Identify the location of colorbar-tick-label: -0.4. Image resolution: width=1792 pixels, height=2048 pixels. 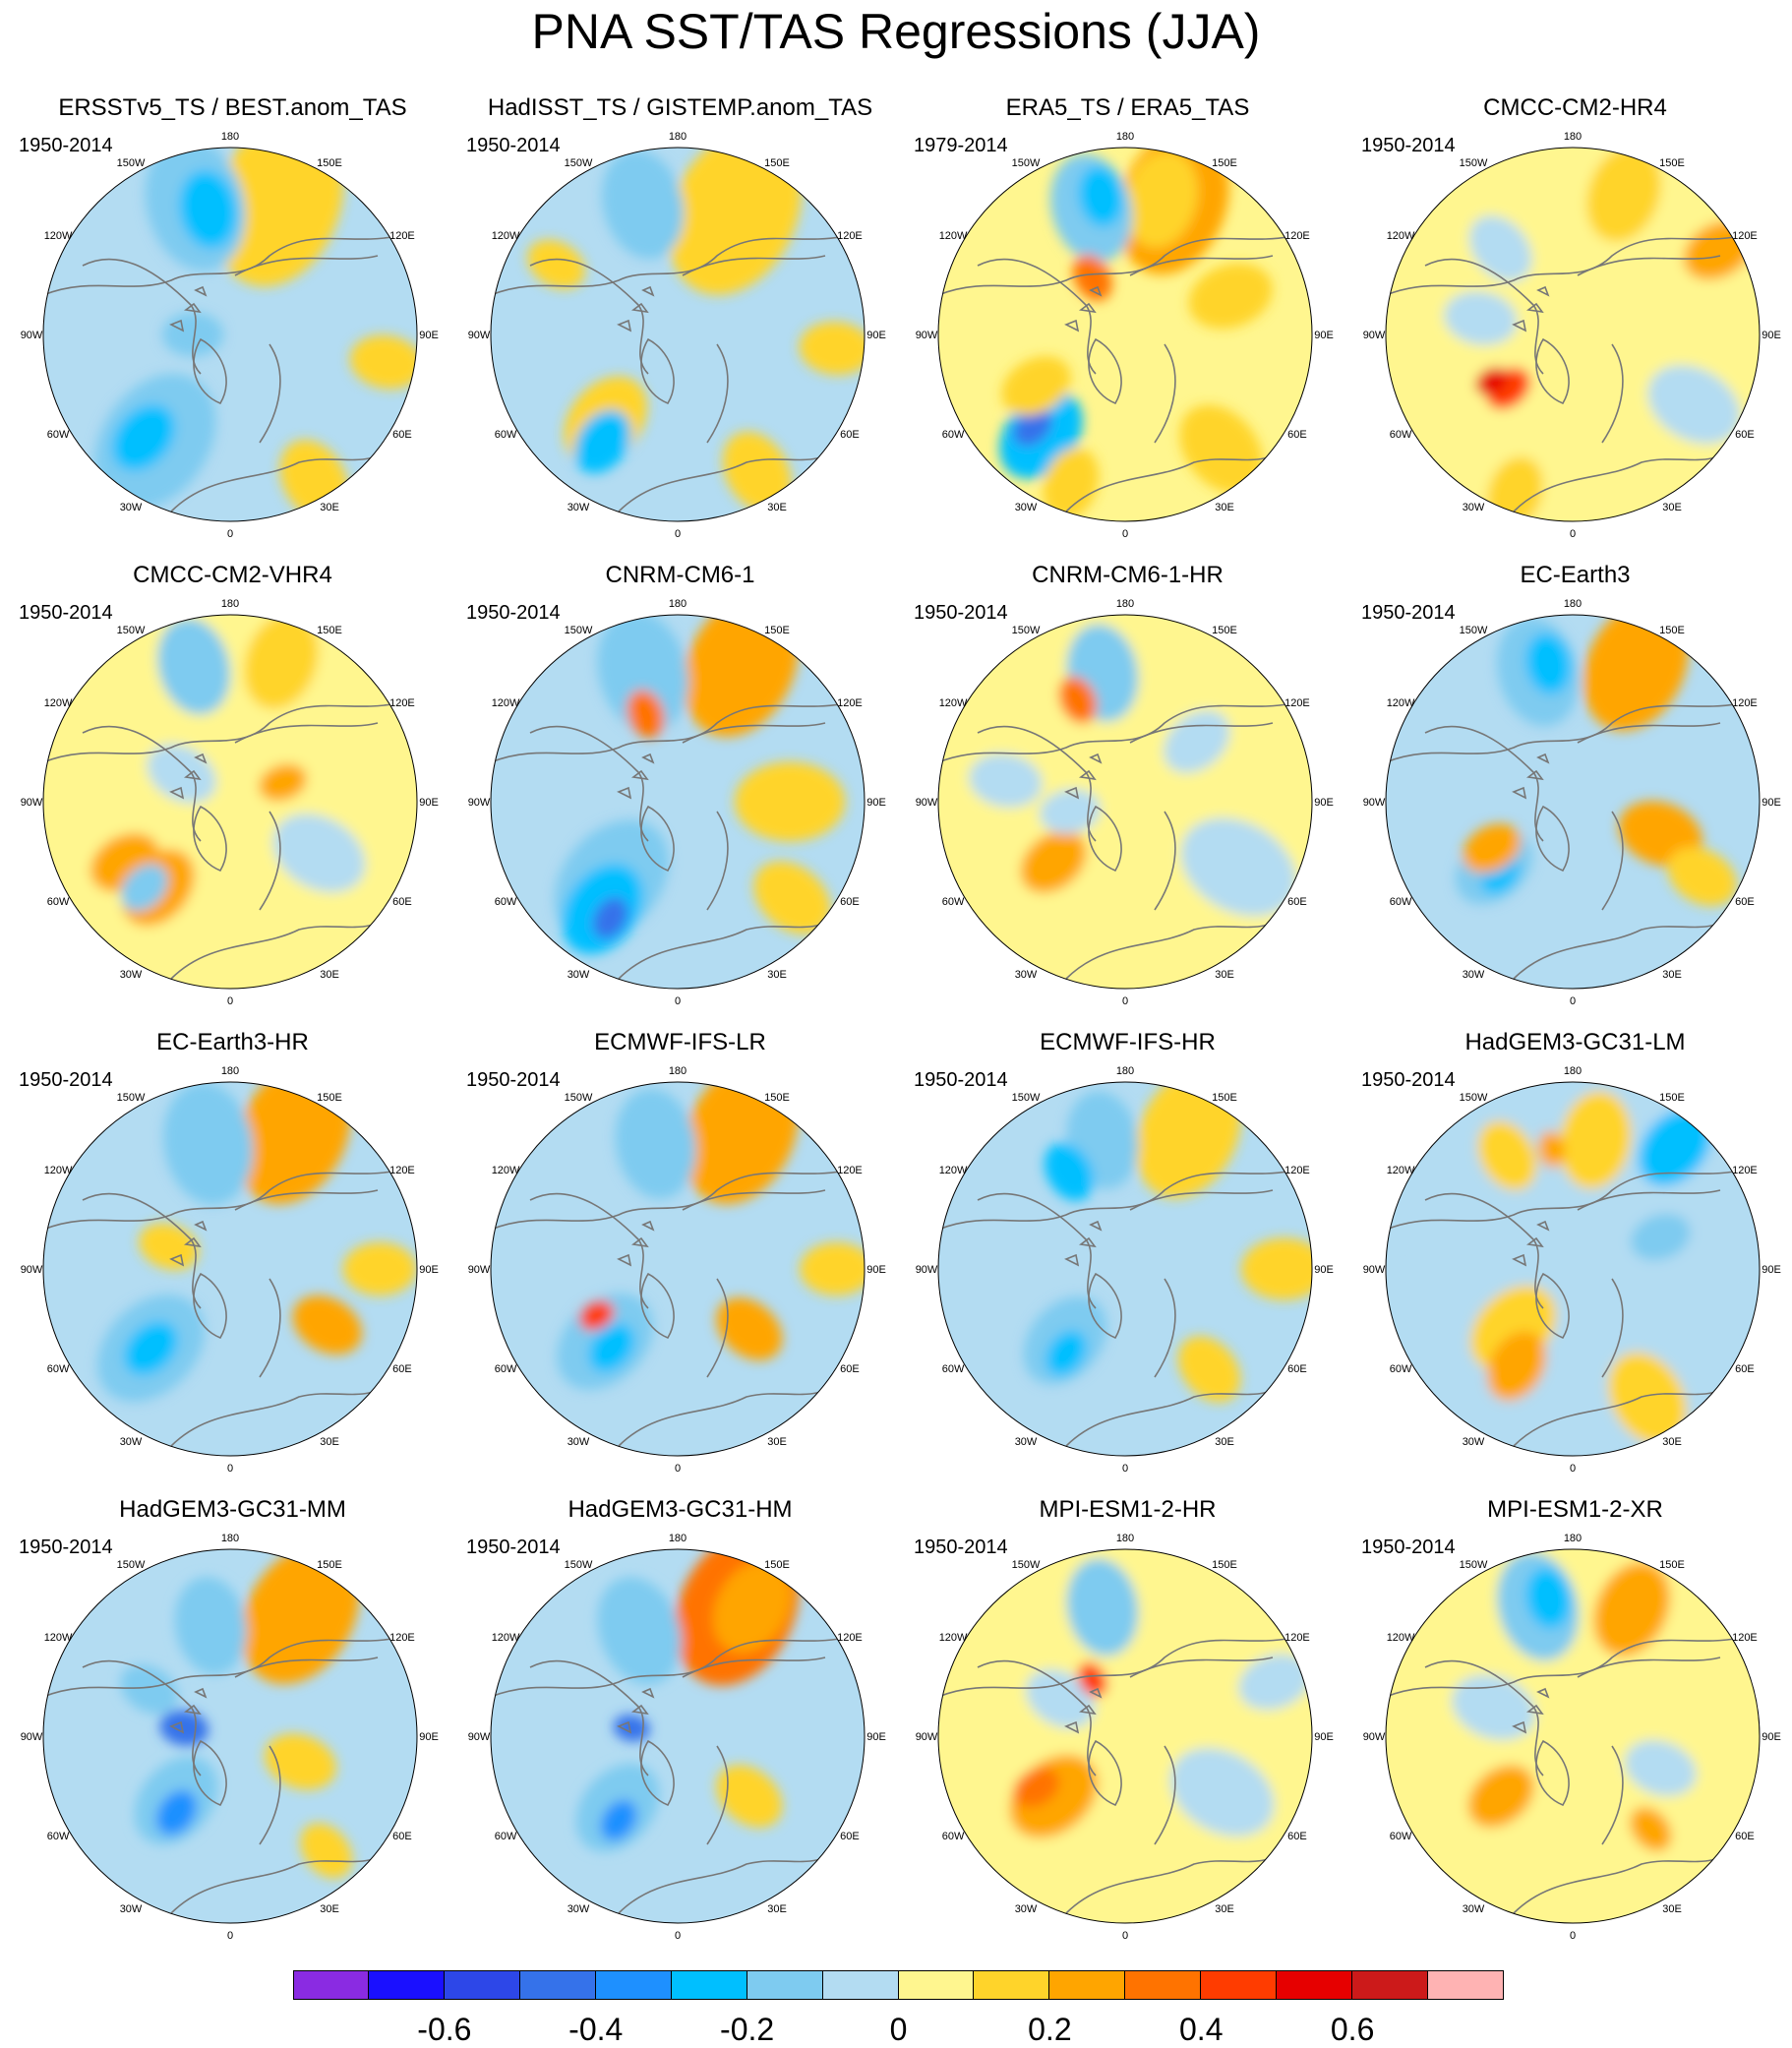
(596, 2029).